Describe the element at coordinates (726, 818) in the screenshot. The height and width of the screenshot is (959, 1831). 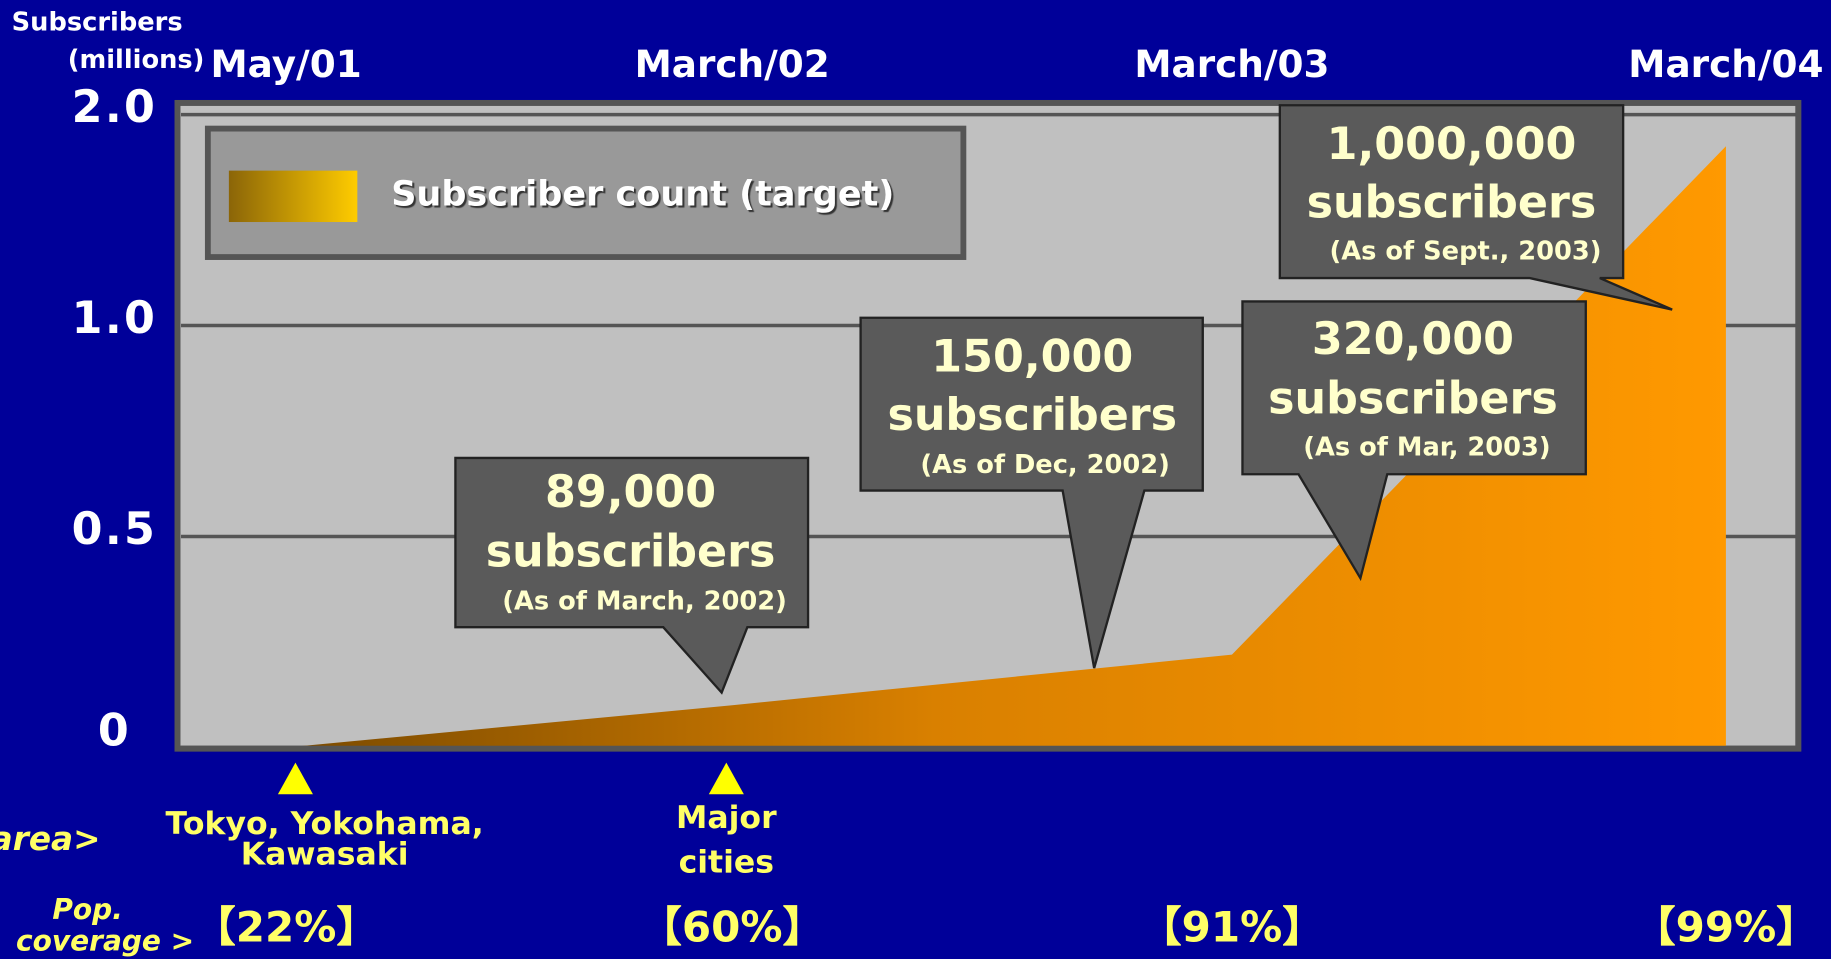
I see `service-area: Major` at that location.